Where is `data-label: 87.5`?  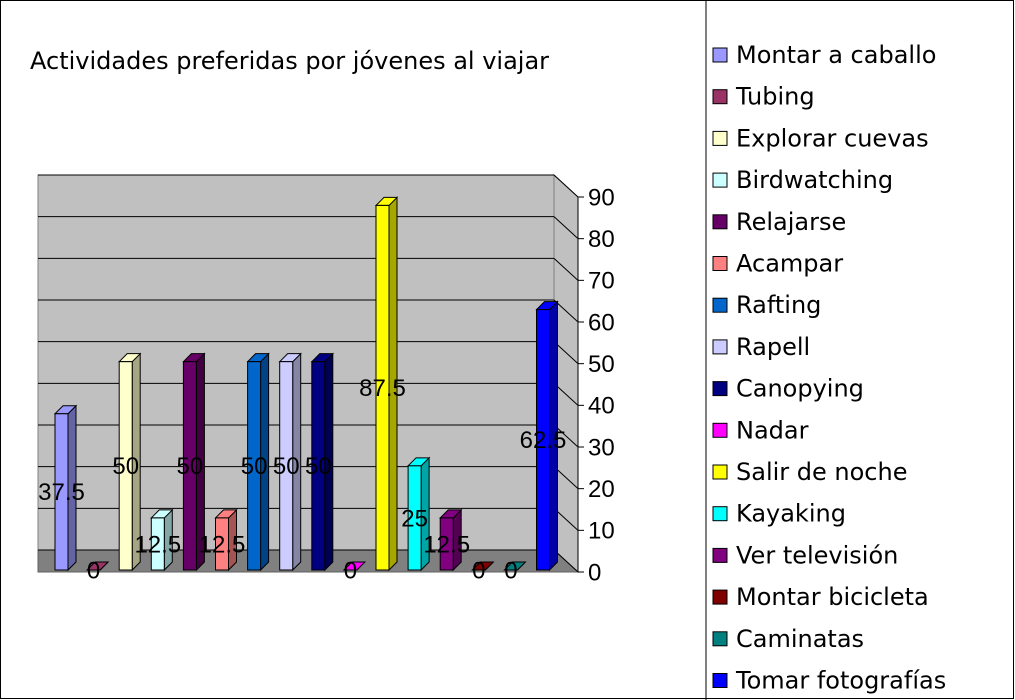 data-label: 87.5 is located at coordinates (382, 388).